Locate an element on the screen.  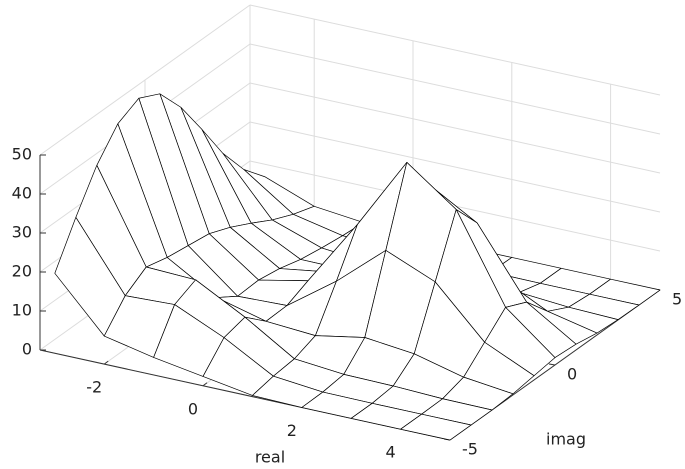
x-tick-label: -2 is located at coordinates (94, 387).